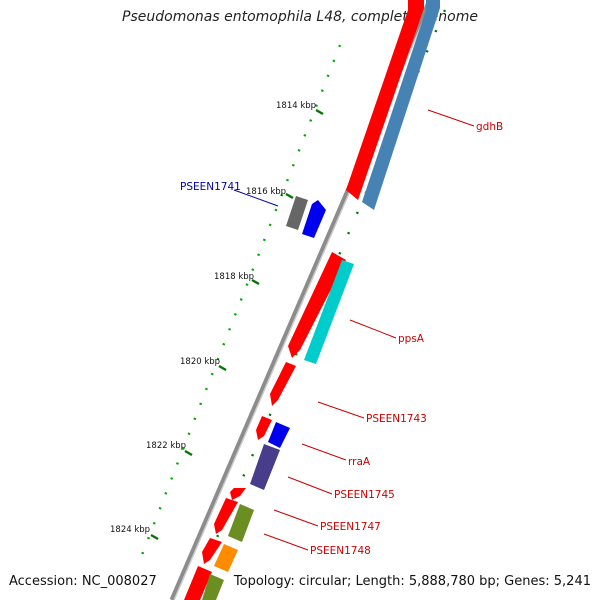 Image resolution: width=600 pixels, height=600 pixels. Describe the element at coordinates (279, 435) in the screenshot. I see `feature-rraA` at that location.